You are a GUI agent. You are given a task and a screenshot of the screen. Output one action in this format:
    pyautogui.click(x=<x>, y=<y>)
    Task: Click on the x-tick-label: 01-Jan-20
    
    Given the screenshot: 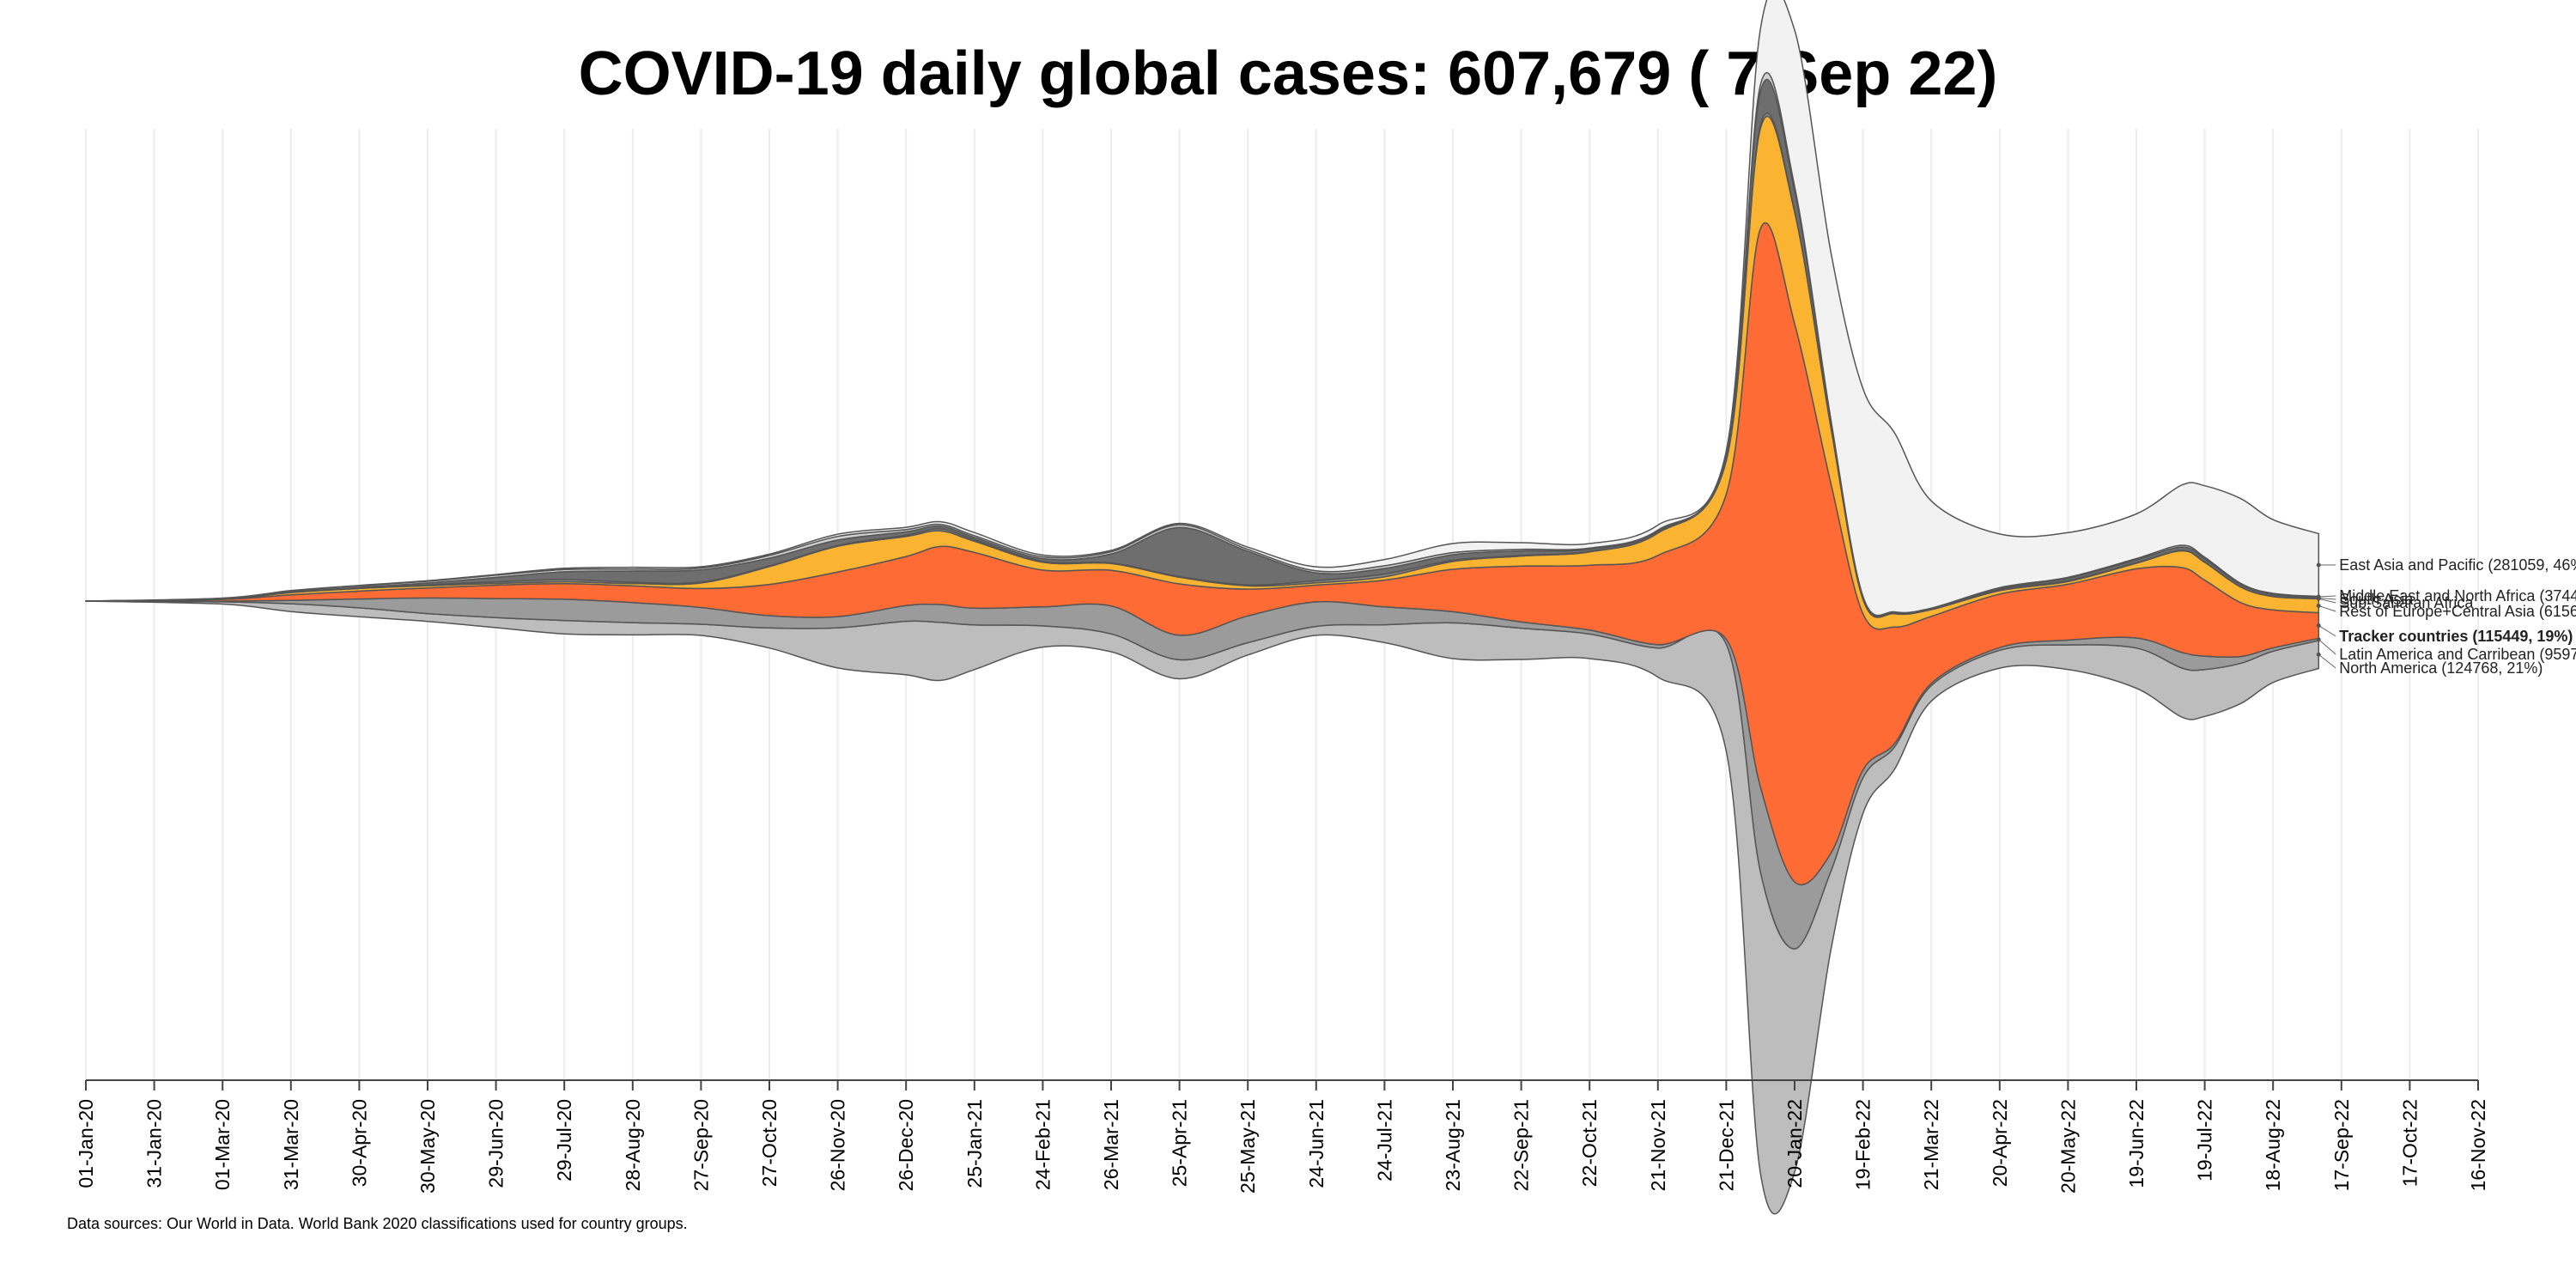 What is the action you would take?
    pyautogui.click(x=86, y=1144)
    